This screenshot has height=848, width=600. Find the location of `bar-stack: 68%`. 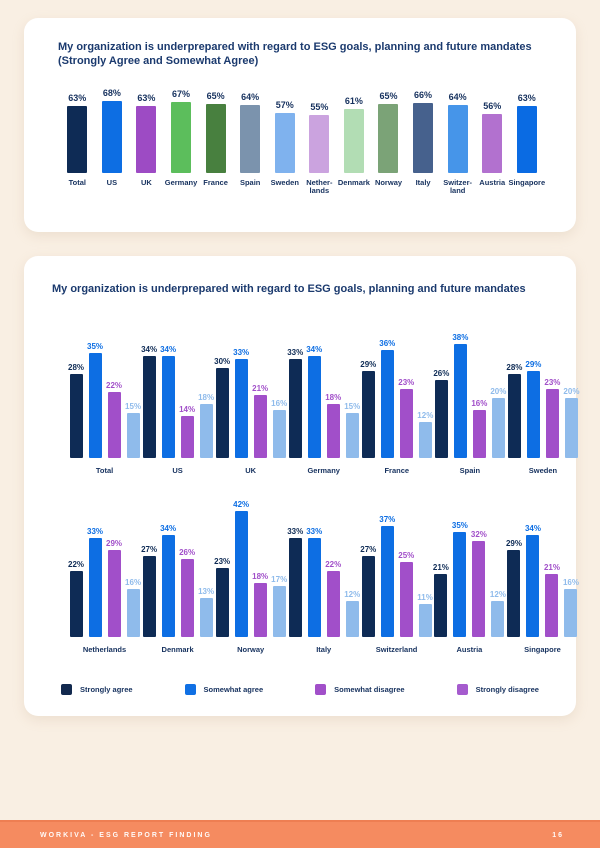

bar-stack: 68% is located at coordinates (111, 129).